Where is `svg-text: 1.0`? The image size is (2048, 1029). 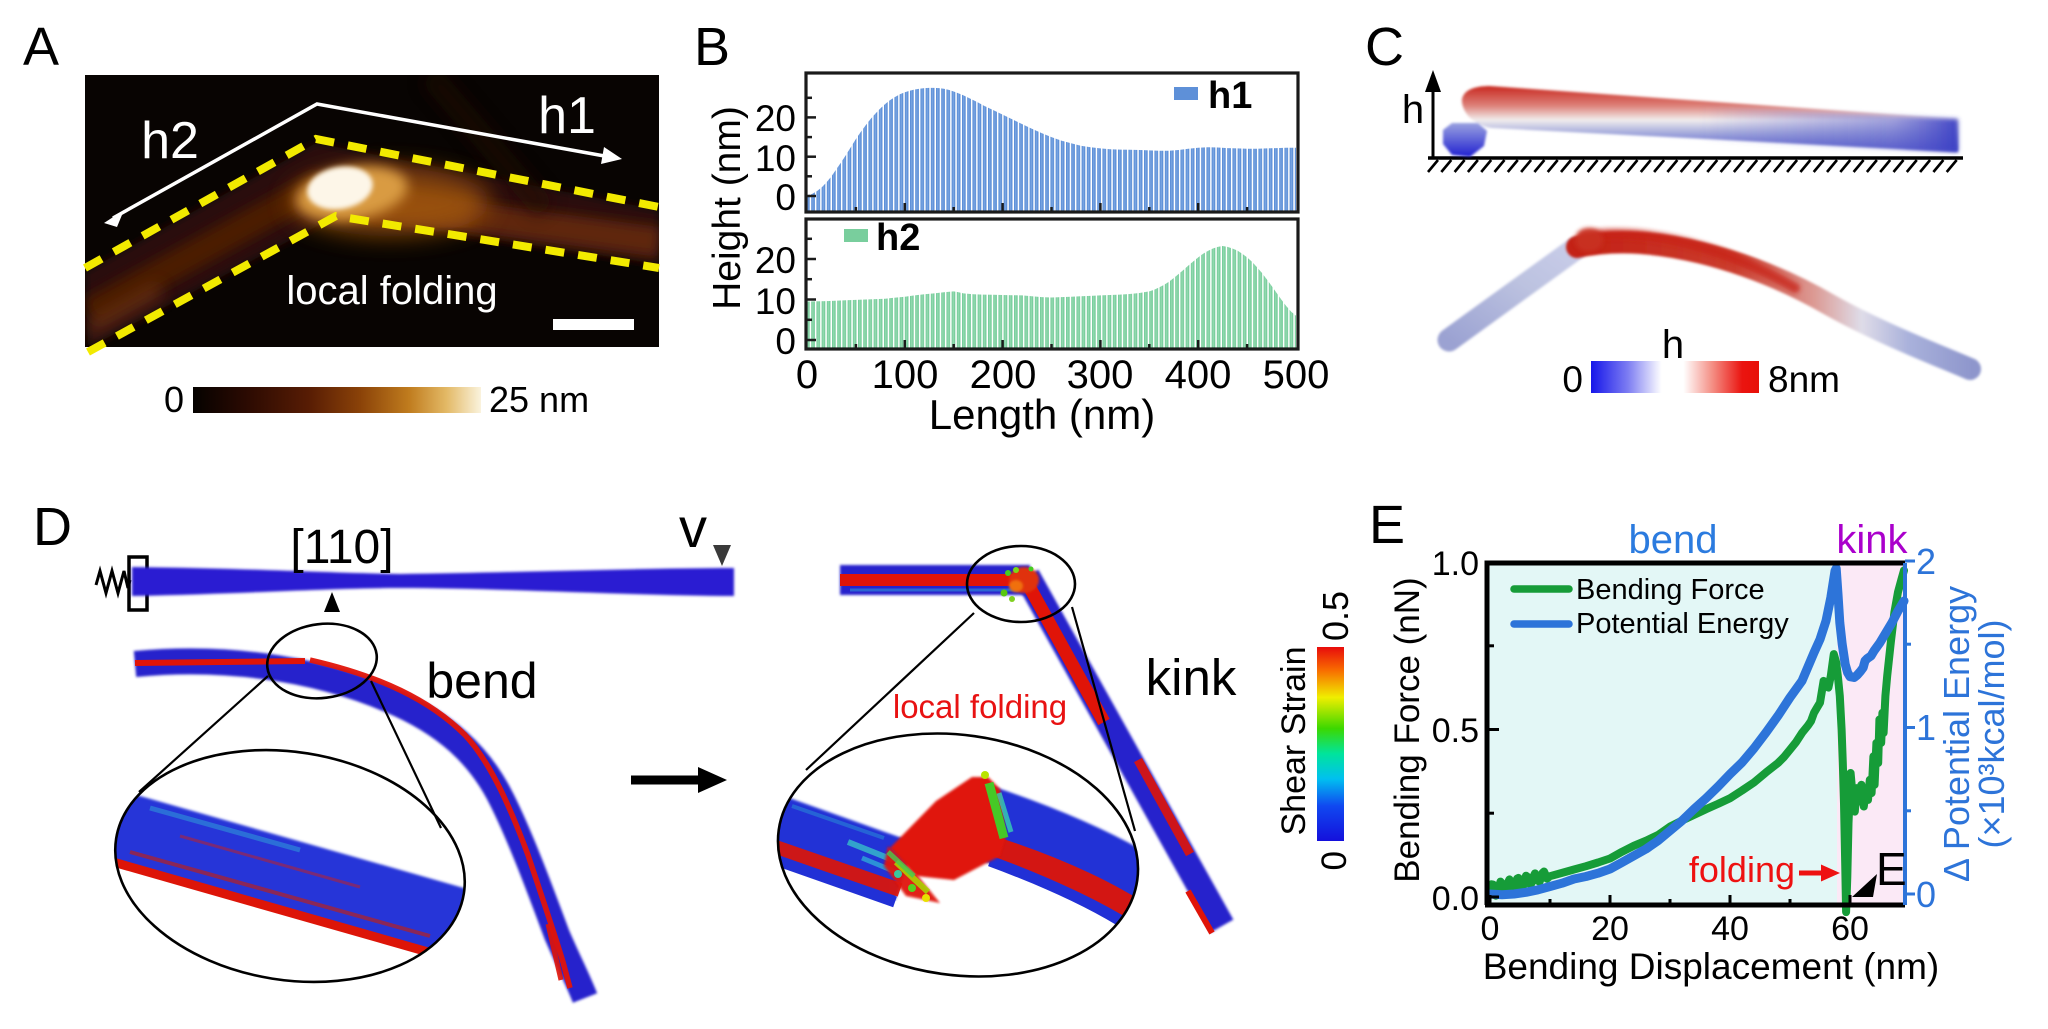
svg-text: 1.0 is located at coordinates (1455, 564).